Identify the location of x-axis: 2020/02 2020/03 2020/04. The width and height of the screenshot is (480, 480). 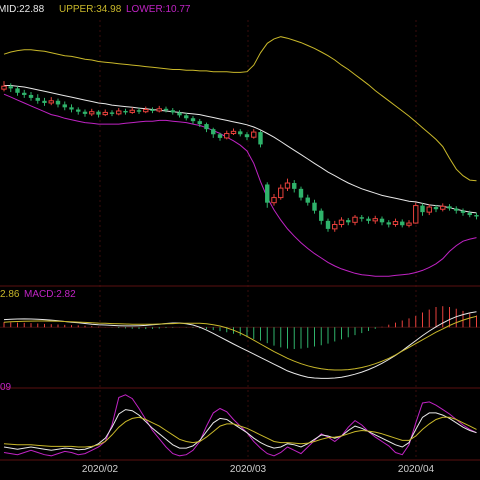
(258, 469).